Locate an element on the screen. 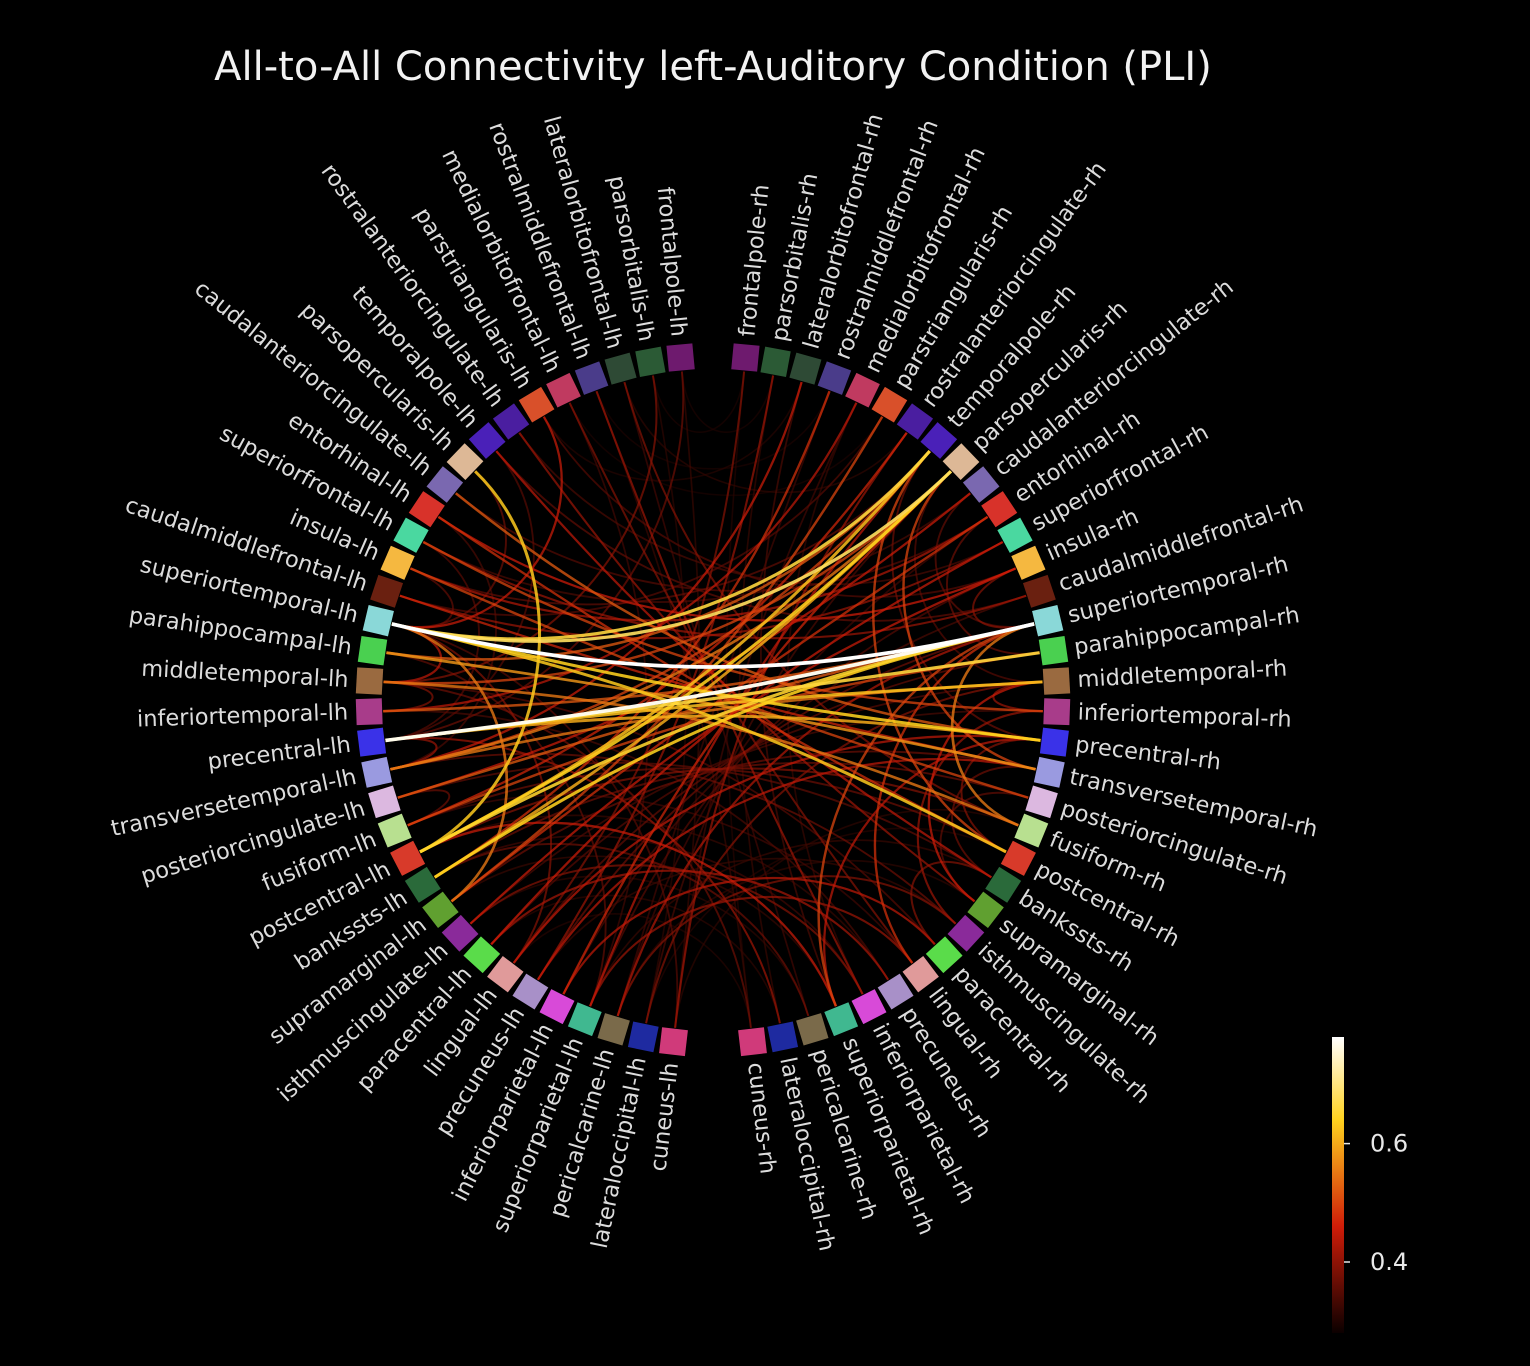 The height and width of the screenshot is (1366, 1530). region-node-transversetemporal-rh is located at coordinates (1049, 772).